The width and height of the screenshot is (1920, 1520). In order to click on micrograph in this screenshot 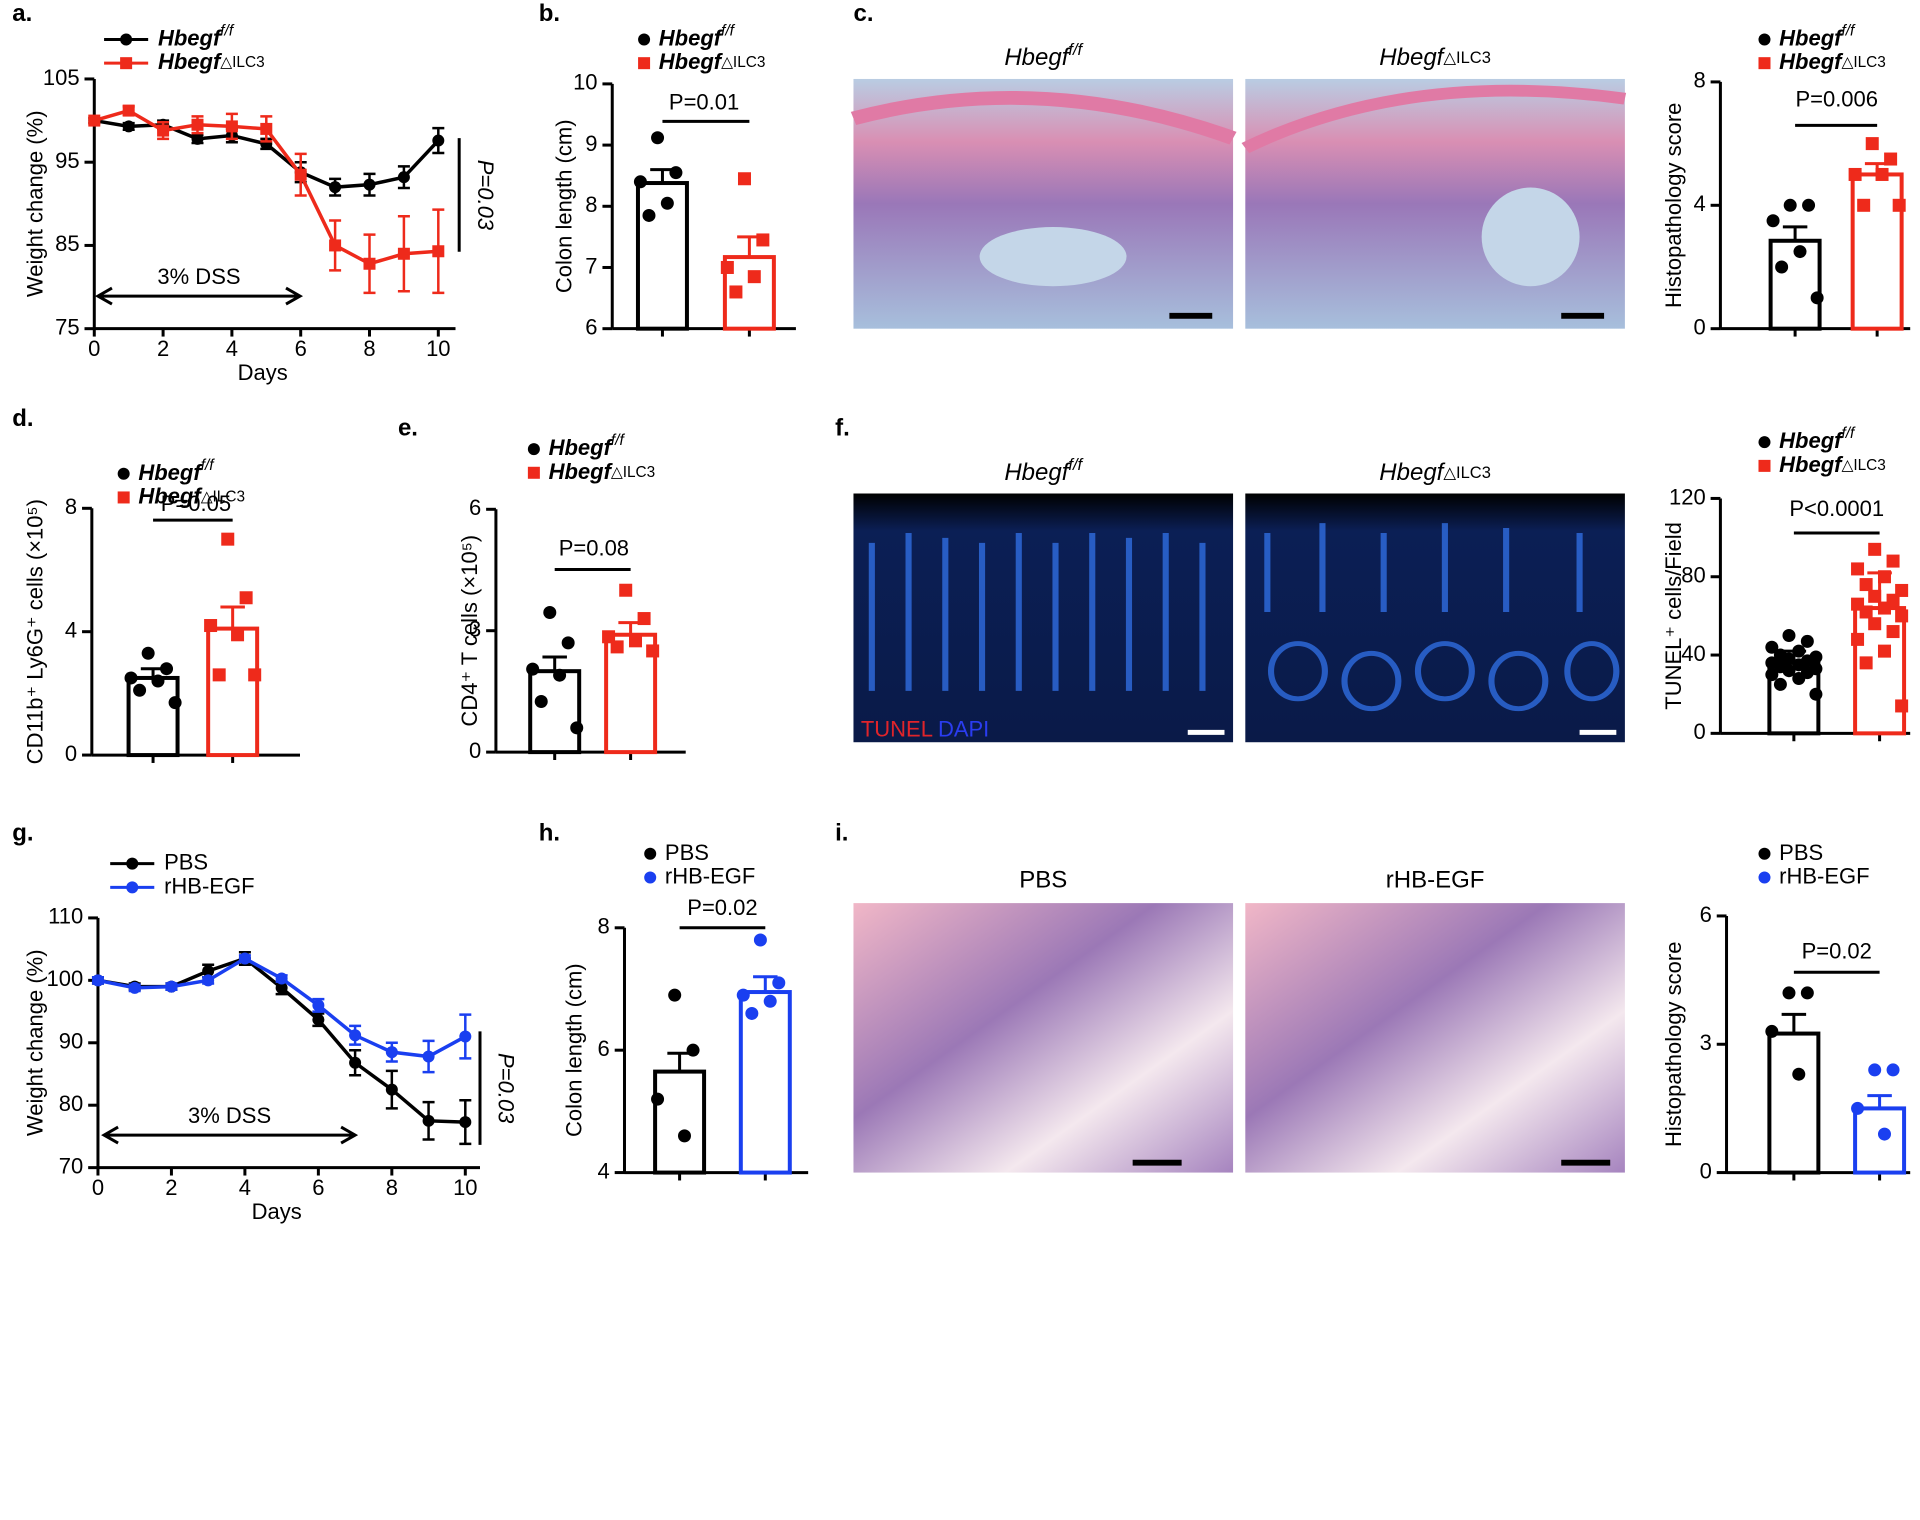, I will do `click(1435, 203)`.